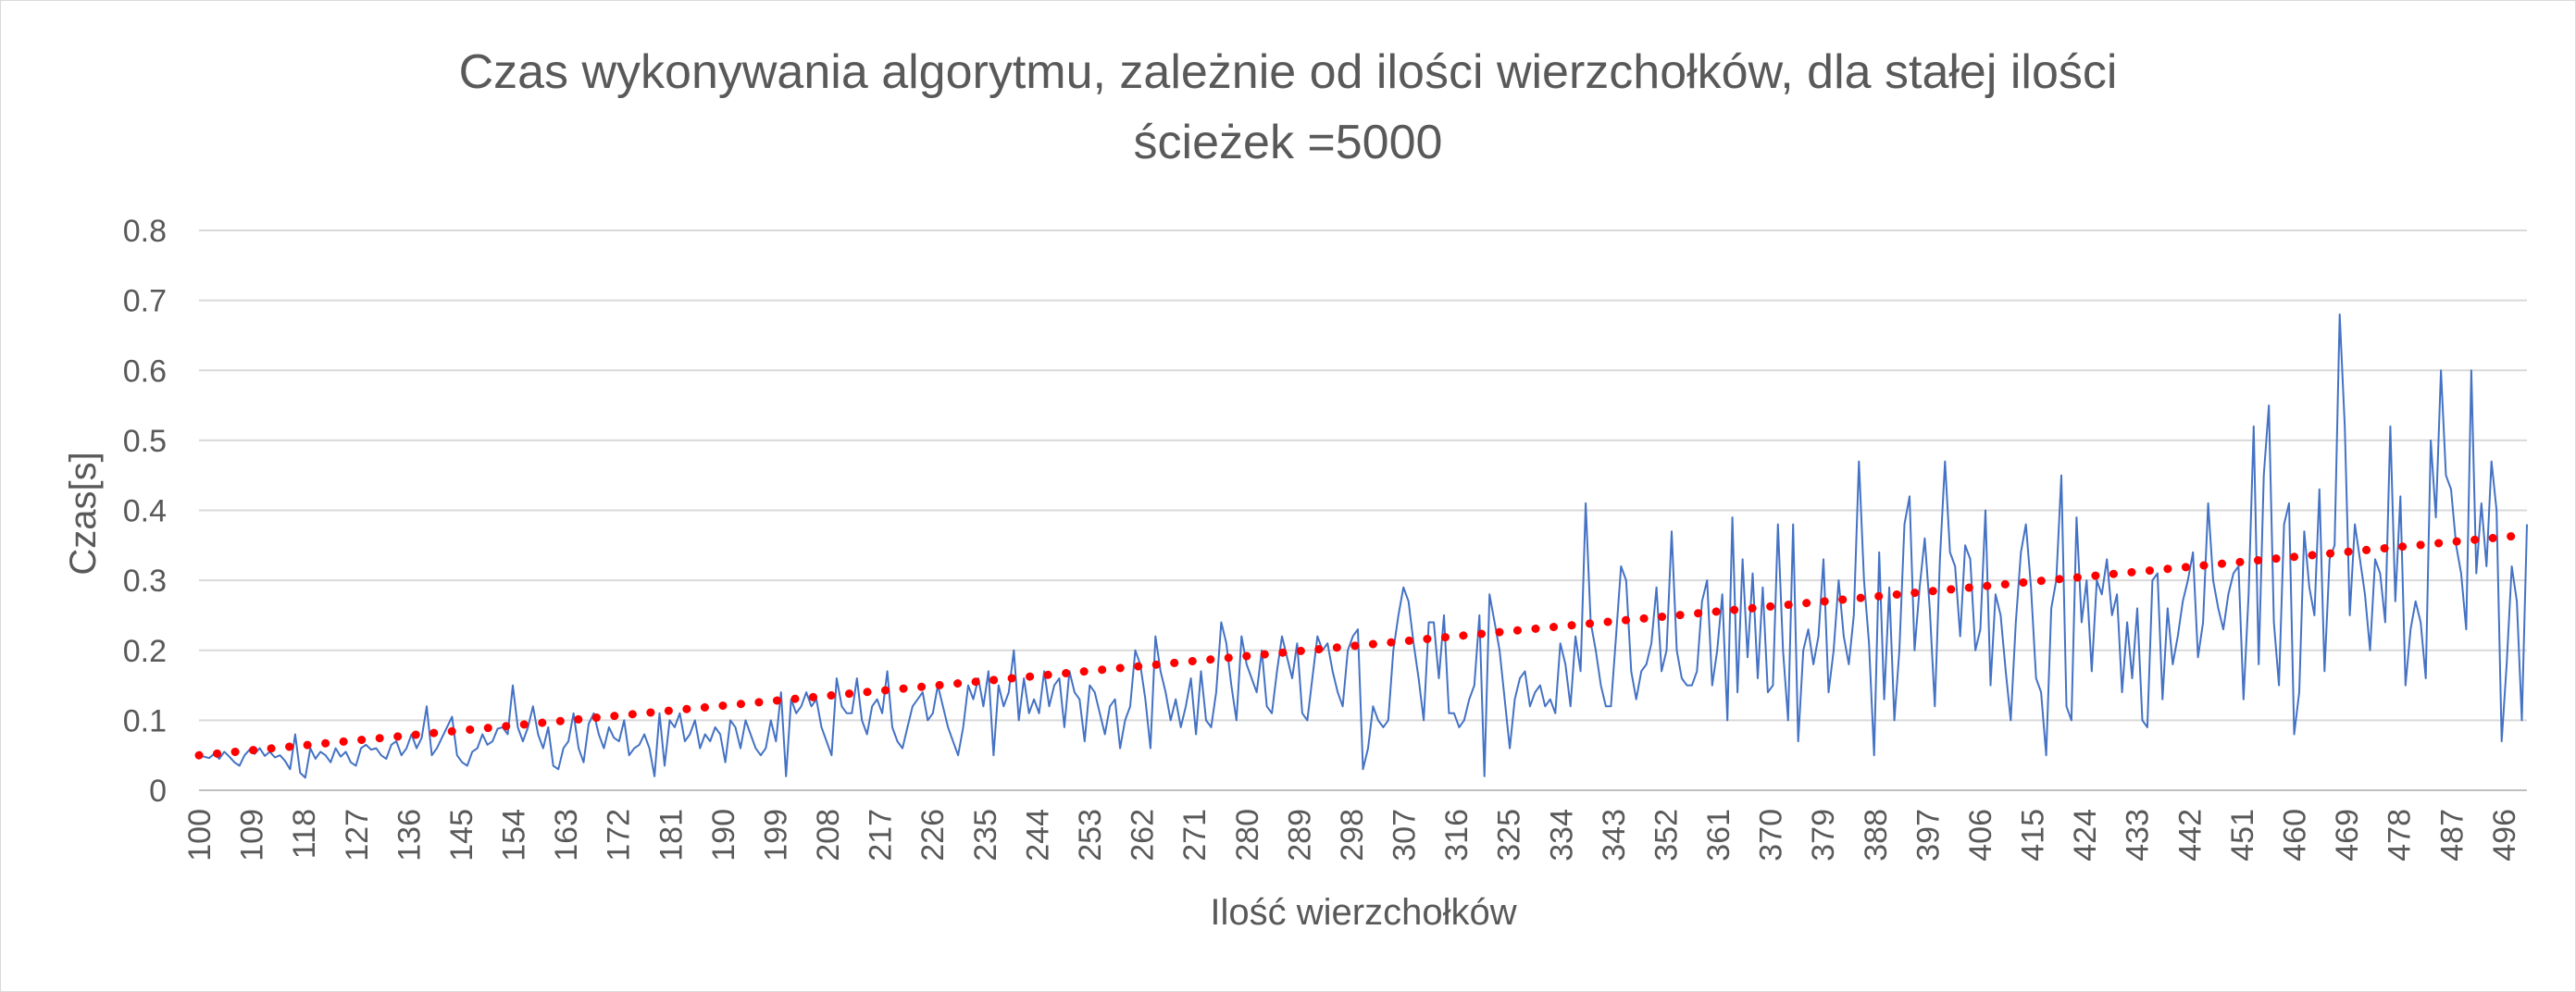 The height and width of the screenshot is (992, 2576). Describe the element at coordinates (619, 835) in the screenshot. I see `x-tick-label: 172` at that location.